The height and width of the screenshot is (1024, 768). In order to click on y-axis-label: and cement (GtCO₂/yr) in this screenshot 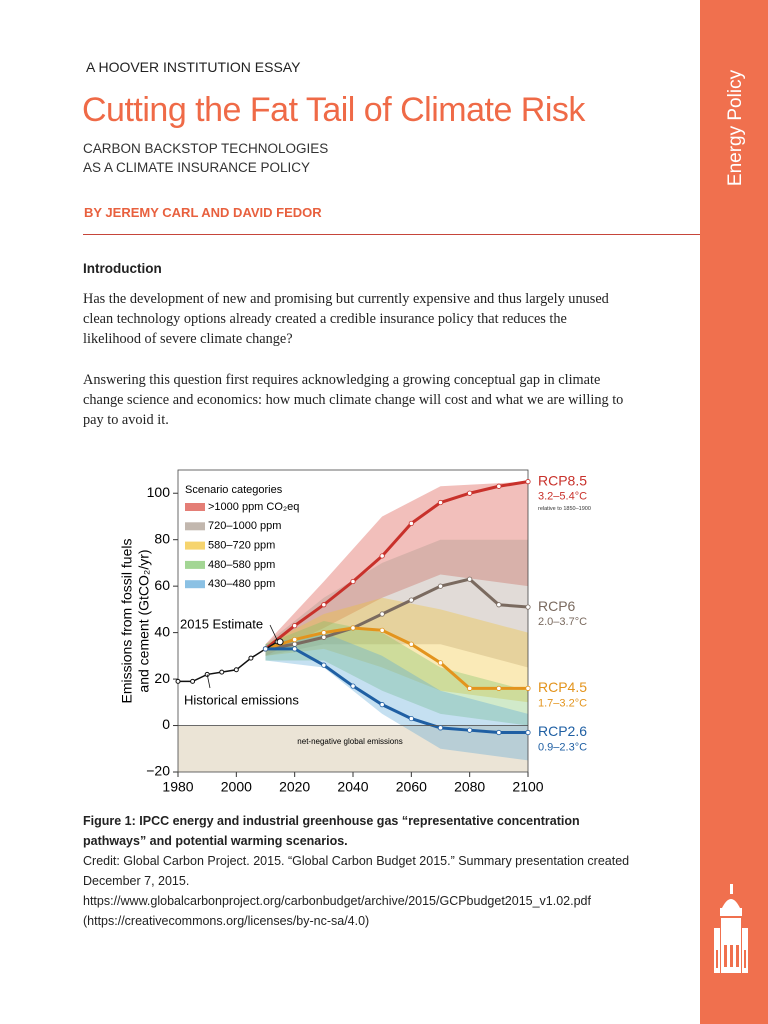, I will do `click(144, 620)`.